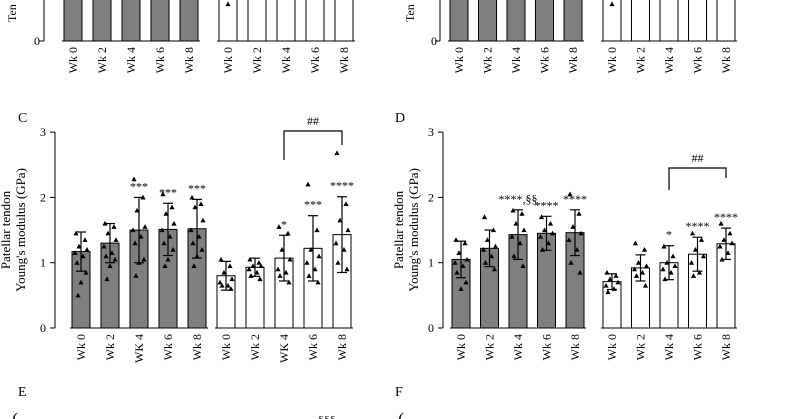 The height and width of the screenshot is (419, 800). I want to click on top-left-x-tick-label: Wk 4, so click(286, 60).